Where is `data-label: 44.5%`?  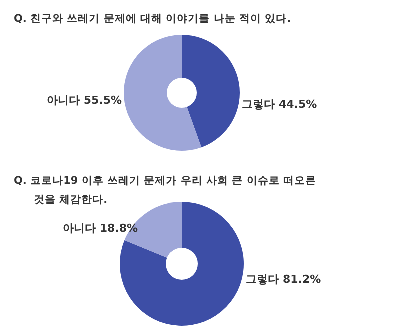 data-label: 44.5% is located at coordinates (298, 104).